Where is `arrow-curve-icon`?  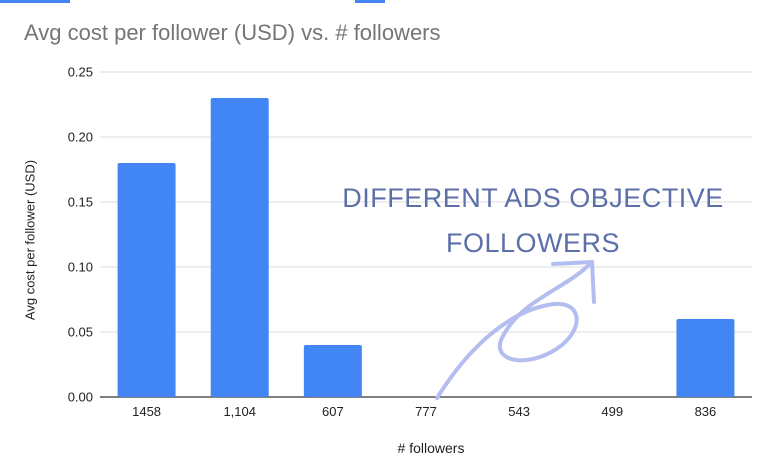 arrow-curve-icon is located at coordinates (514, 330).